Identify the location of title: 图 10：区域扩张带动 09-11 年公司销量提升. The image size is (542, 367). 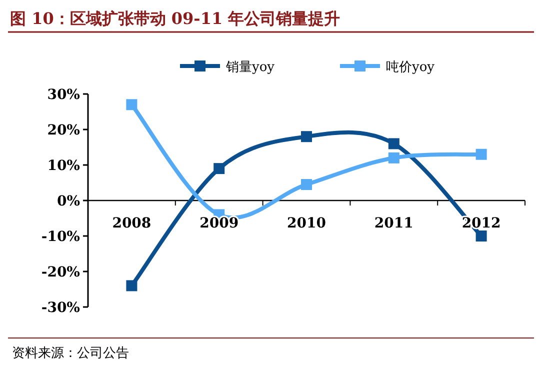
(175, 18).